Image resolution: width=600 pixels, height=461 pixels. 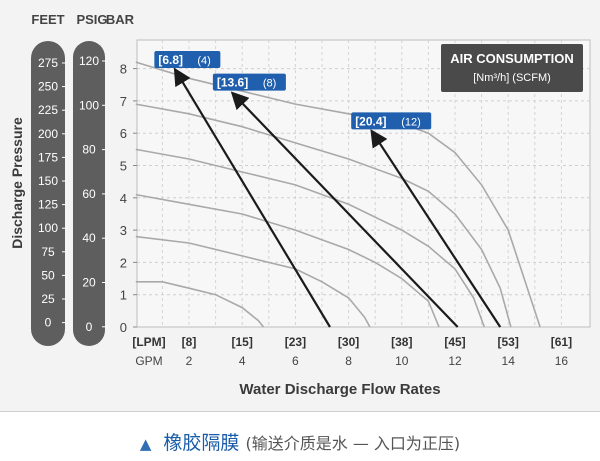 I want to click on x-lpm-header: [LPM], so click(x=148, y=342).